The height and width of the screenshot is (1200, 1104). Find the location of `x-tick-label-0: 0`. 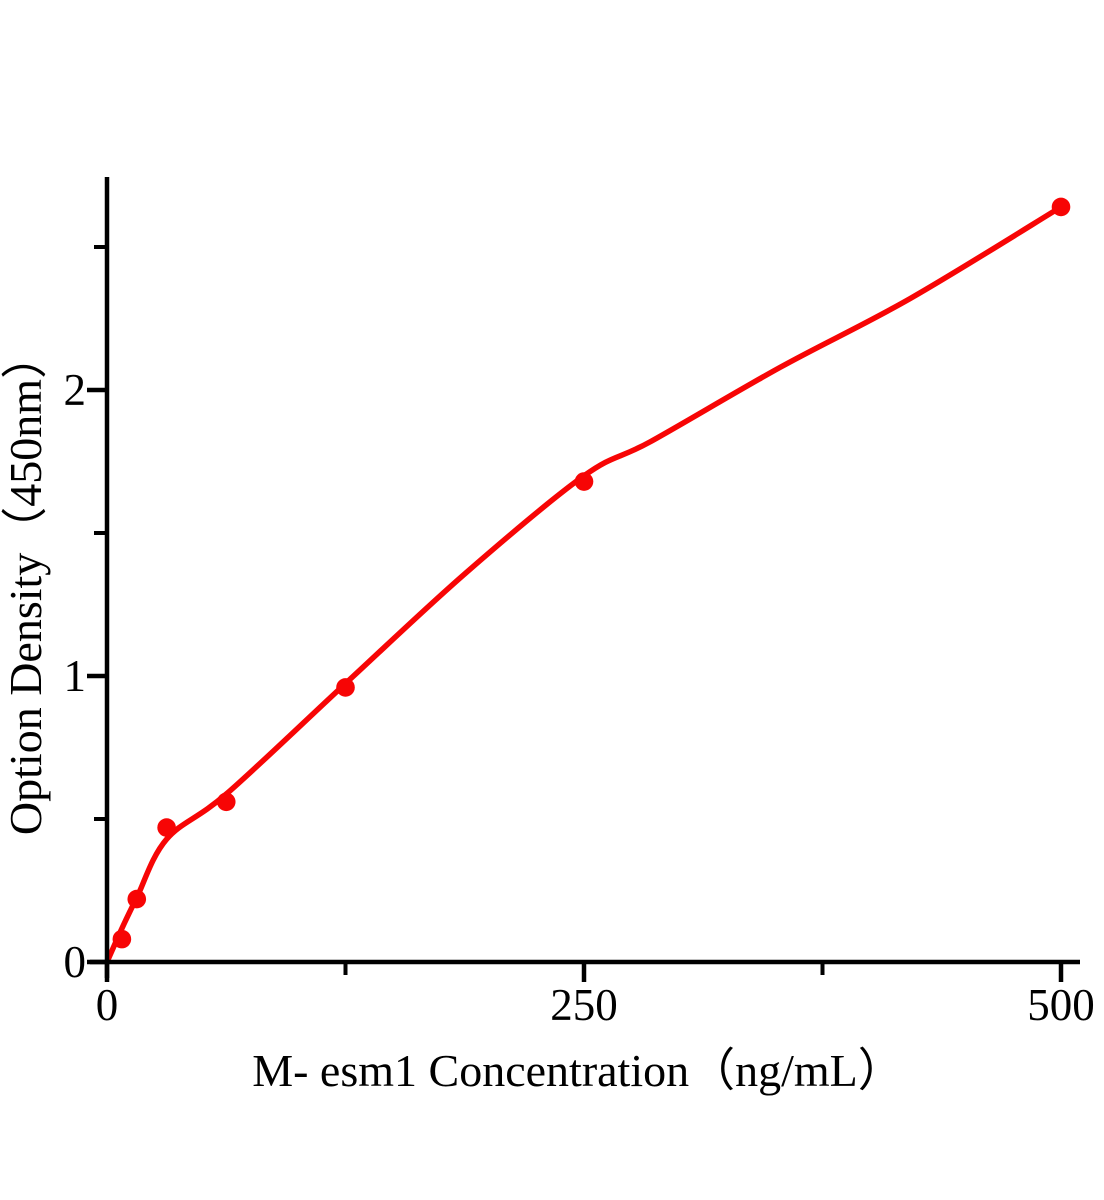

x-tick-label-0: 0 is located at coordinates (107, 1005).